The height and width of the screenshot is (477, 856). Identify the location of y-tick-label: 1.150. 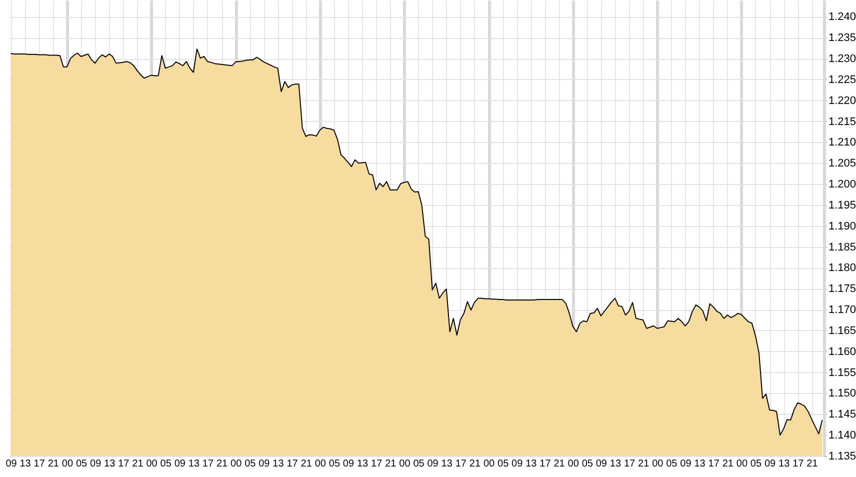
(842, 394).